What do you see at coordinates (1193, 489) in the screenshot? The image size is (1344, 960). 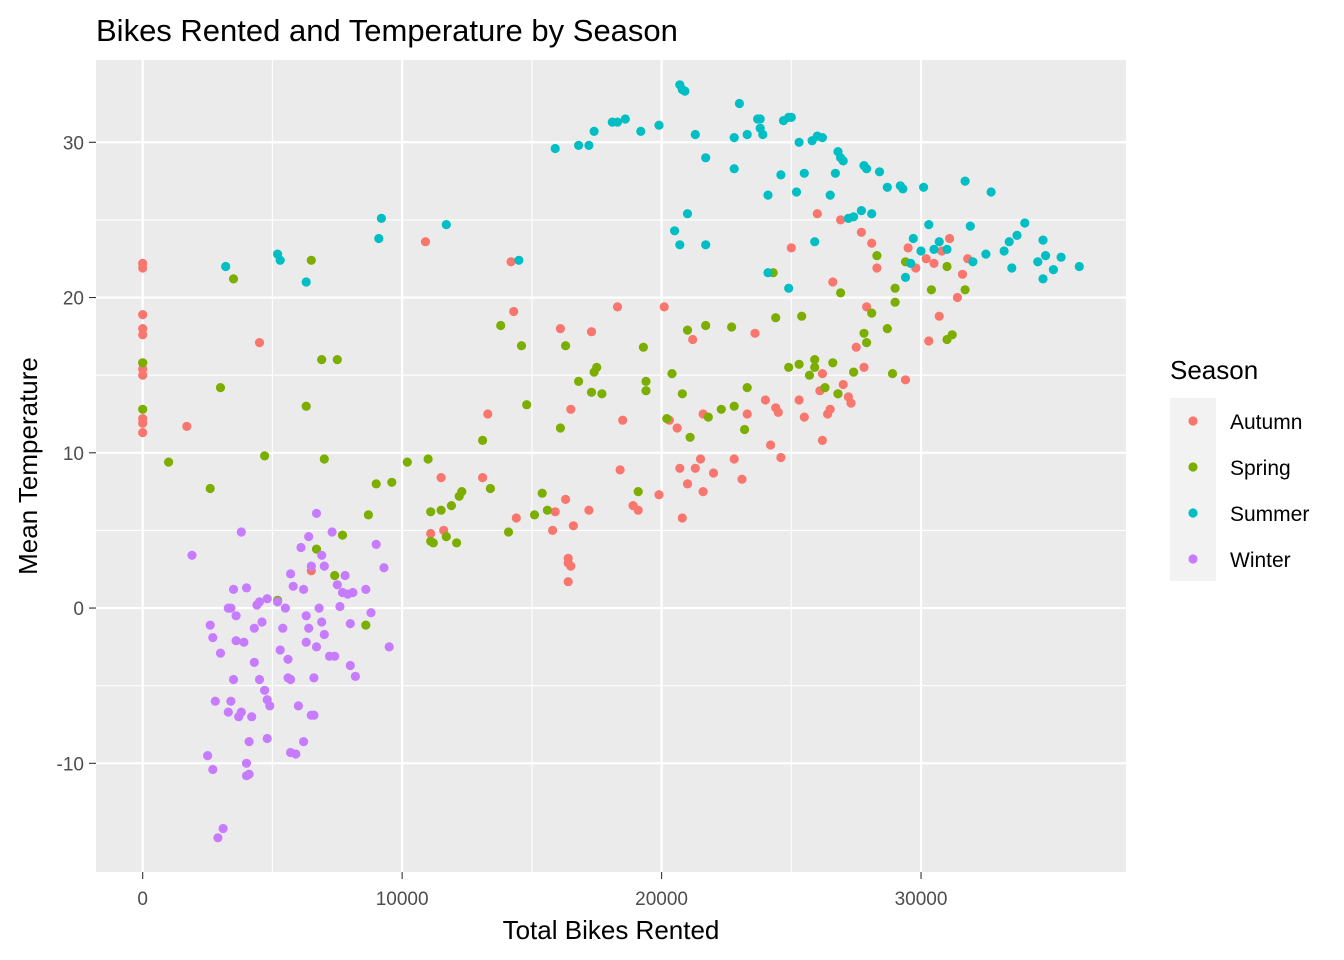 I see `legend-key-background` at bounding box center [1193, 489].